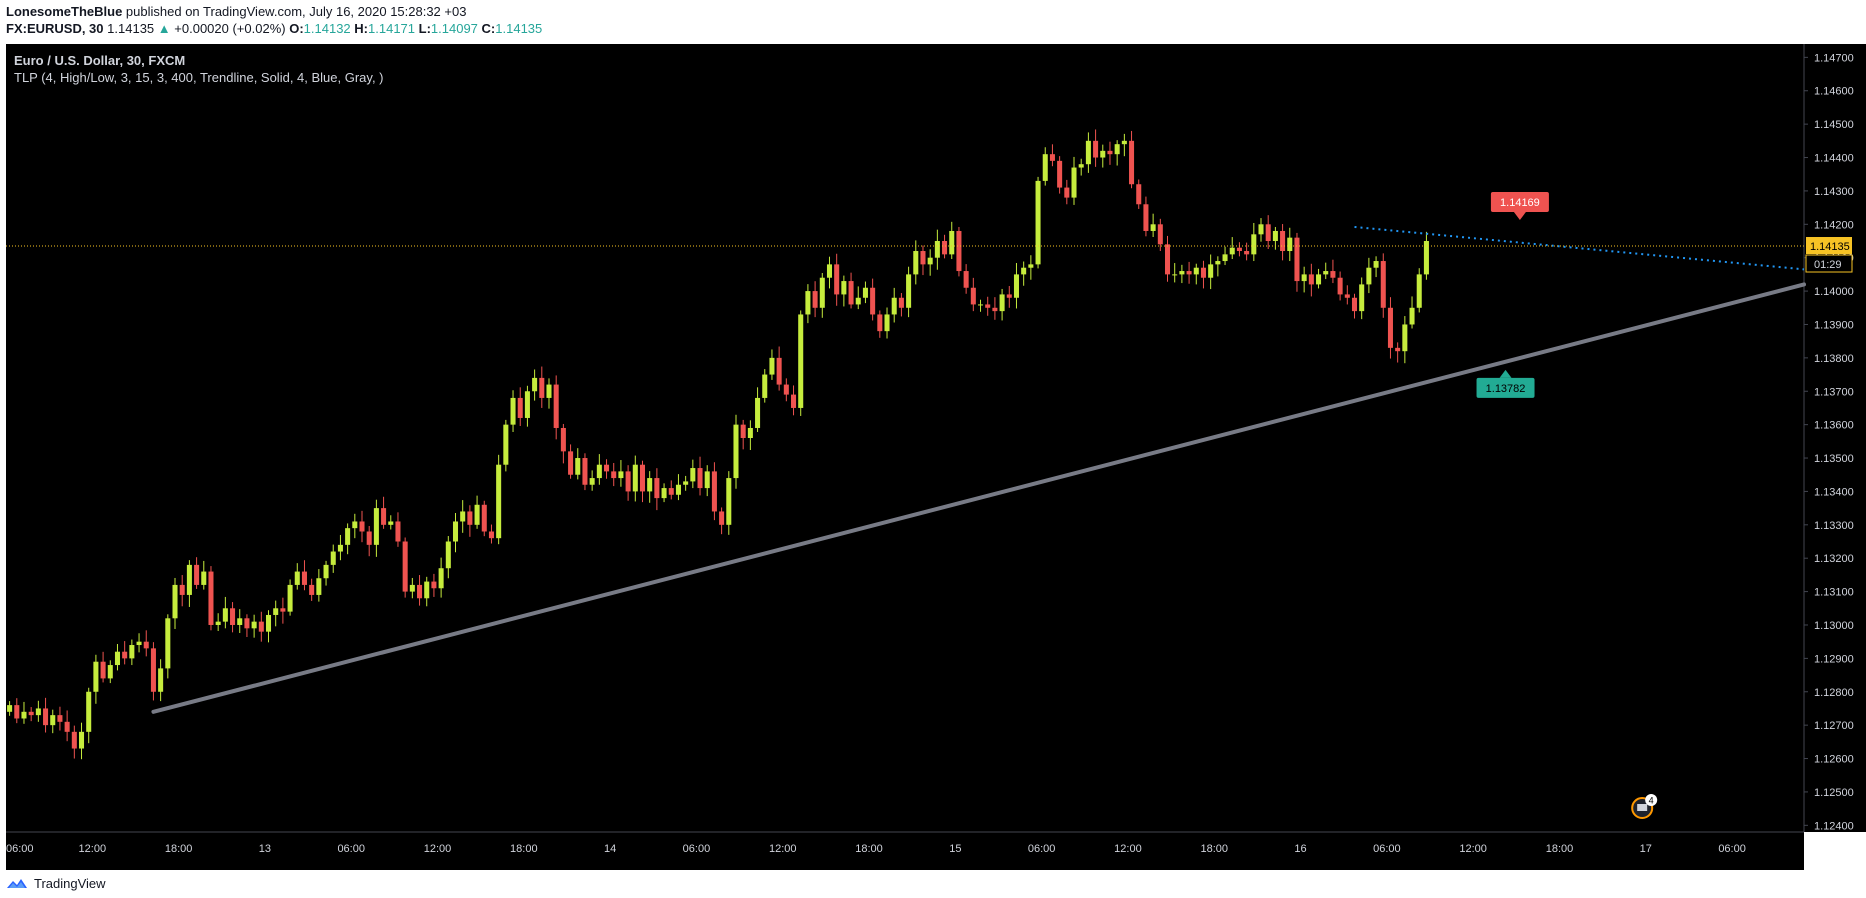 The height and width of the screenshot is (898, 1866). What do you see at coordinates (64, 11) in the screenshot?
I see `author-name: LonesomeTheBlue` at bounding box center [64, 11].